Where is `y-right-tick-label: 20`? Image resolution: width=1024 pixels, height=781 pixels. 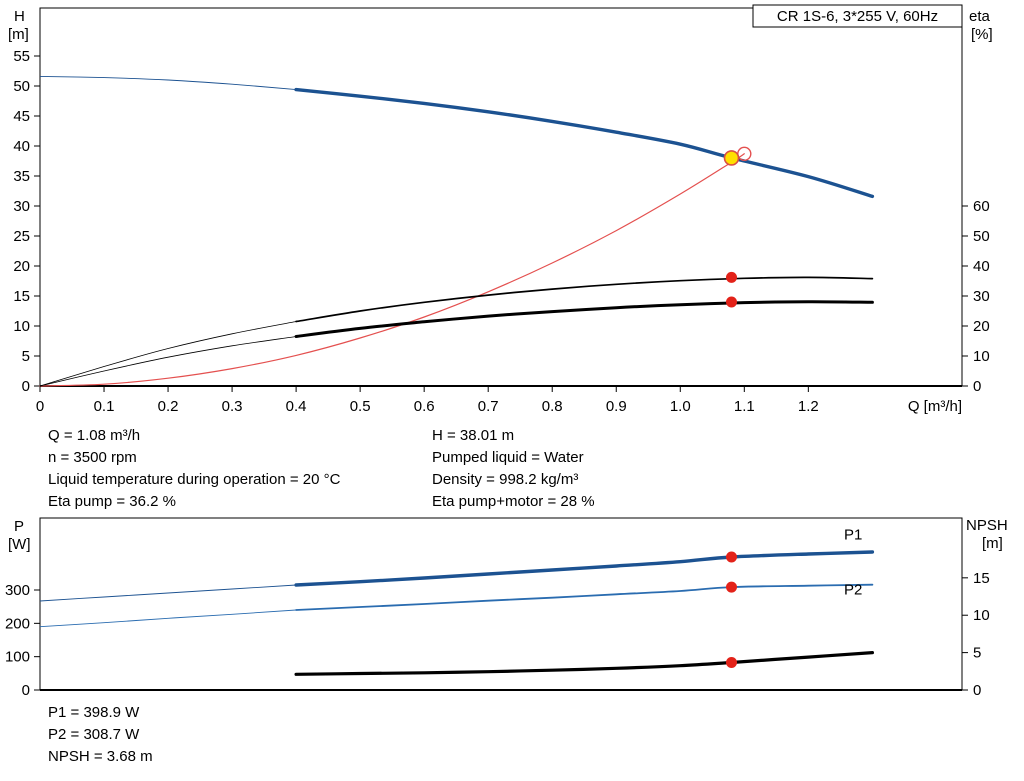
y-right-tick-label: 20 is located at coordinates (981, 326).